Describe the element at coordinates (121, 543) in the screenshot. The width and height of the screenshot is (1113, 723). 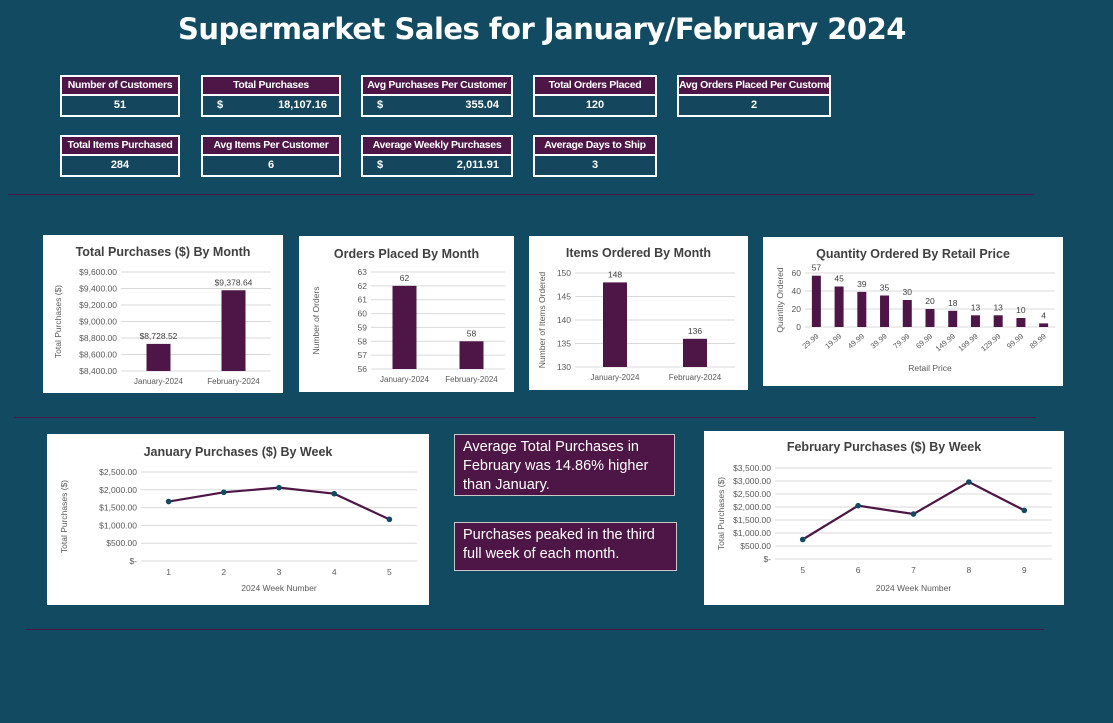
I see `y-tick-label: $500.00` at that location.